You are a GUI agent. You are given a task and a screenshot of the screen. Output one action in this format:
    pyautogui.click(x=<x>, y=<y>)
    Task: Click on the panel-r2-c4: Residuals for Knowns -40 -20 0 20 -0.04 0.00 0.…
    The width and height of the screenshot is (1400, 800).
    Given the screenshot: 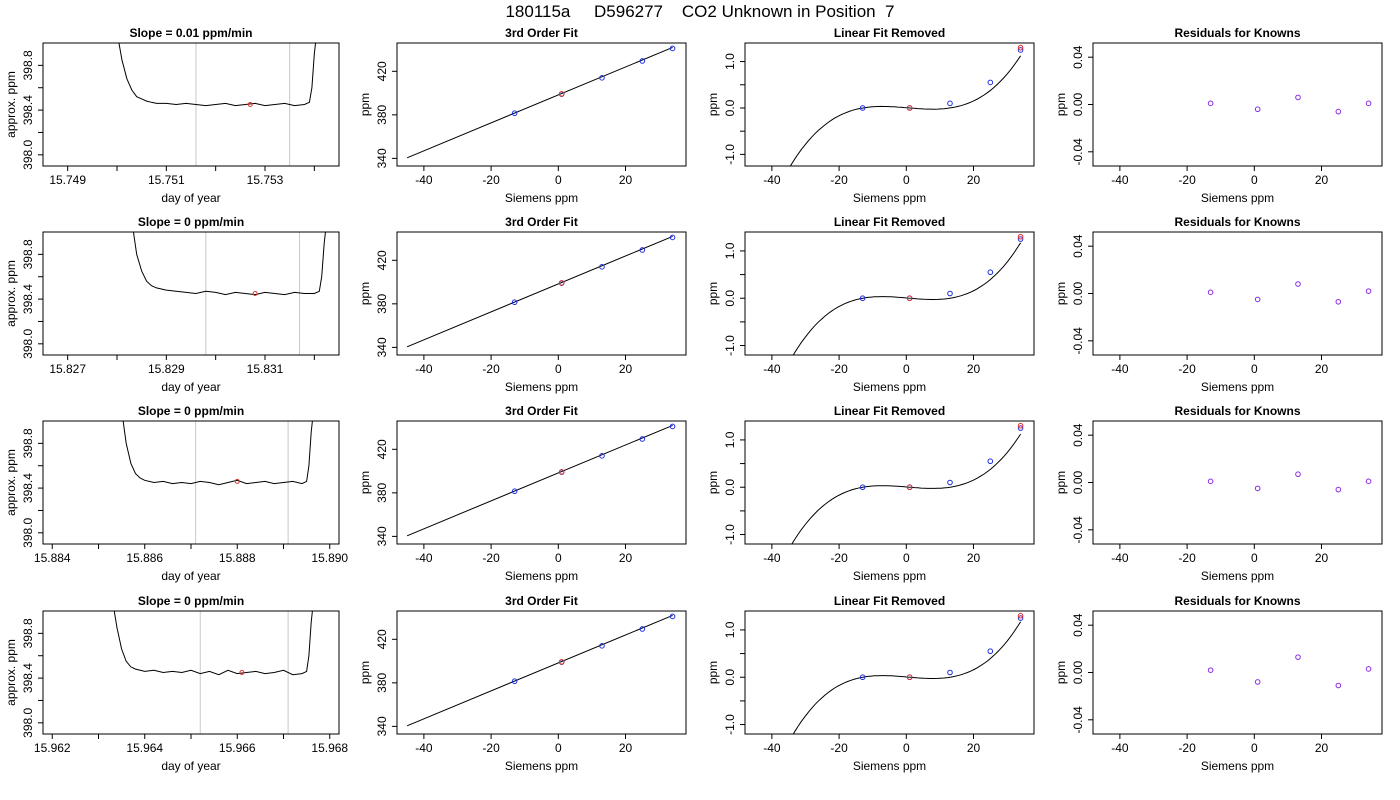 What is the action you would take?
    pyautogui.click(x=1218, y=304)
    